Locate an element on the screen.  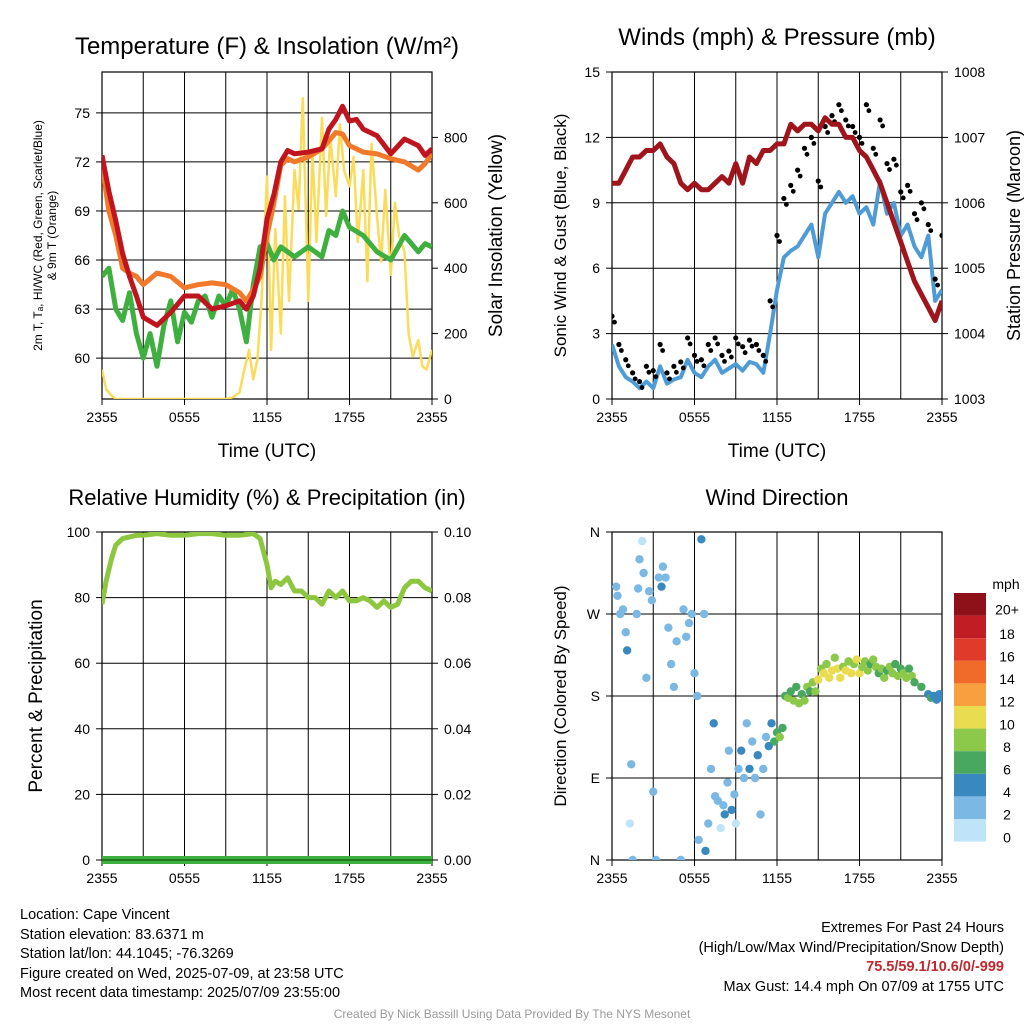
pressure-ylabel: Station Pressure (Maroon) is located at coordinates (1014, 235).